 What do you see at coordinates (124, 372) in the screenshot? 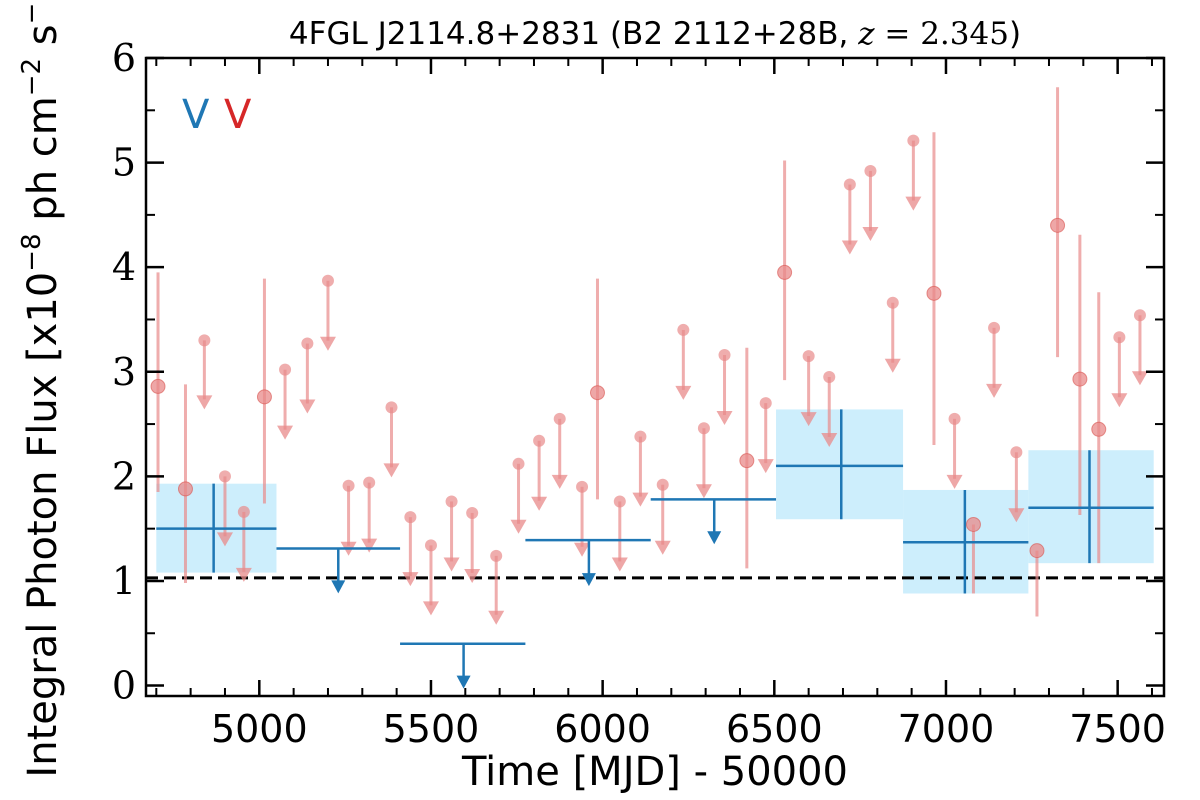
I see `y-tick-label: 3` at bounding box center [124, 372].